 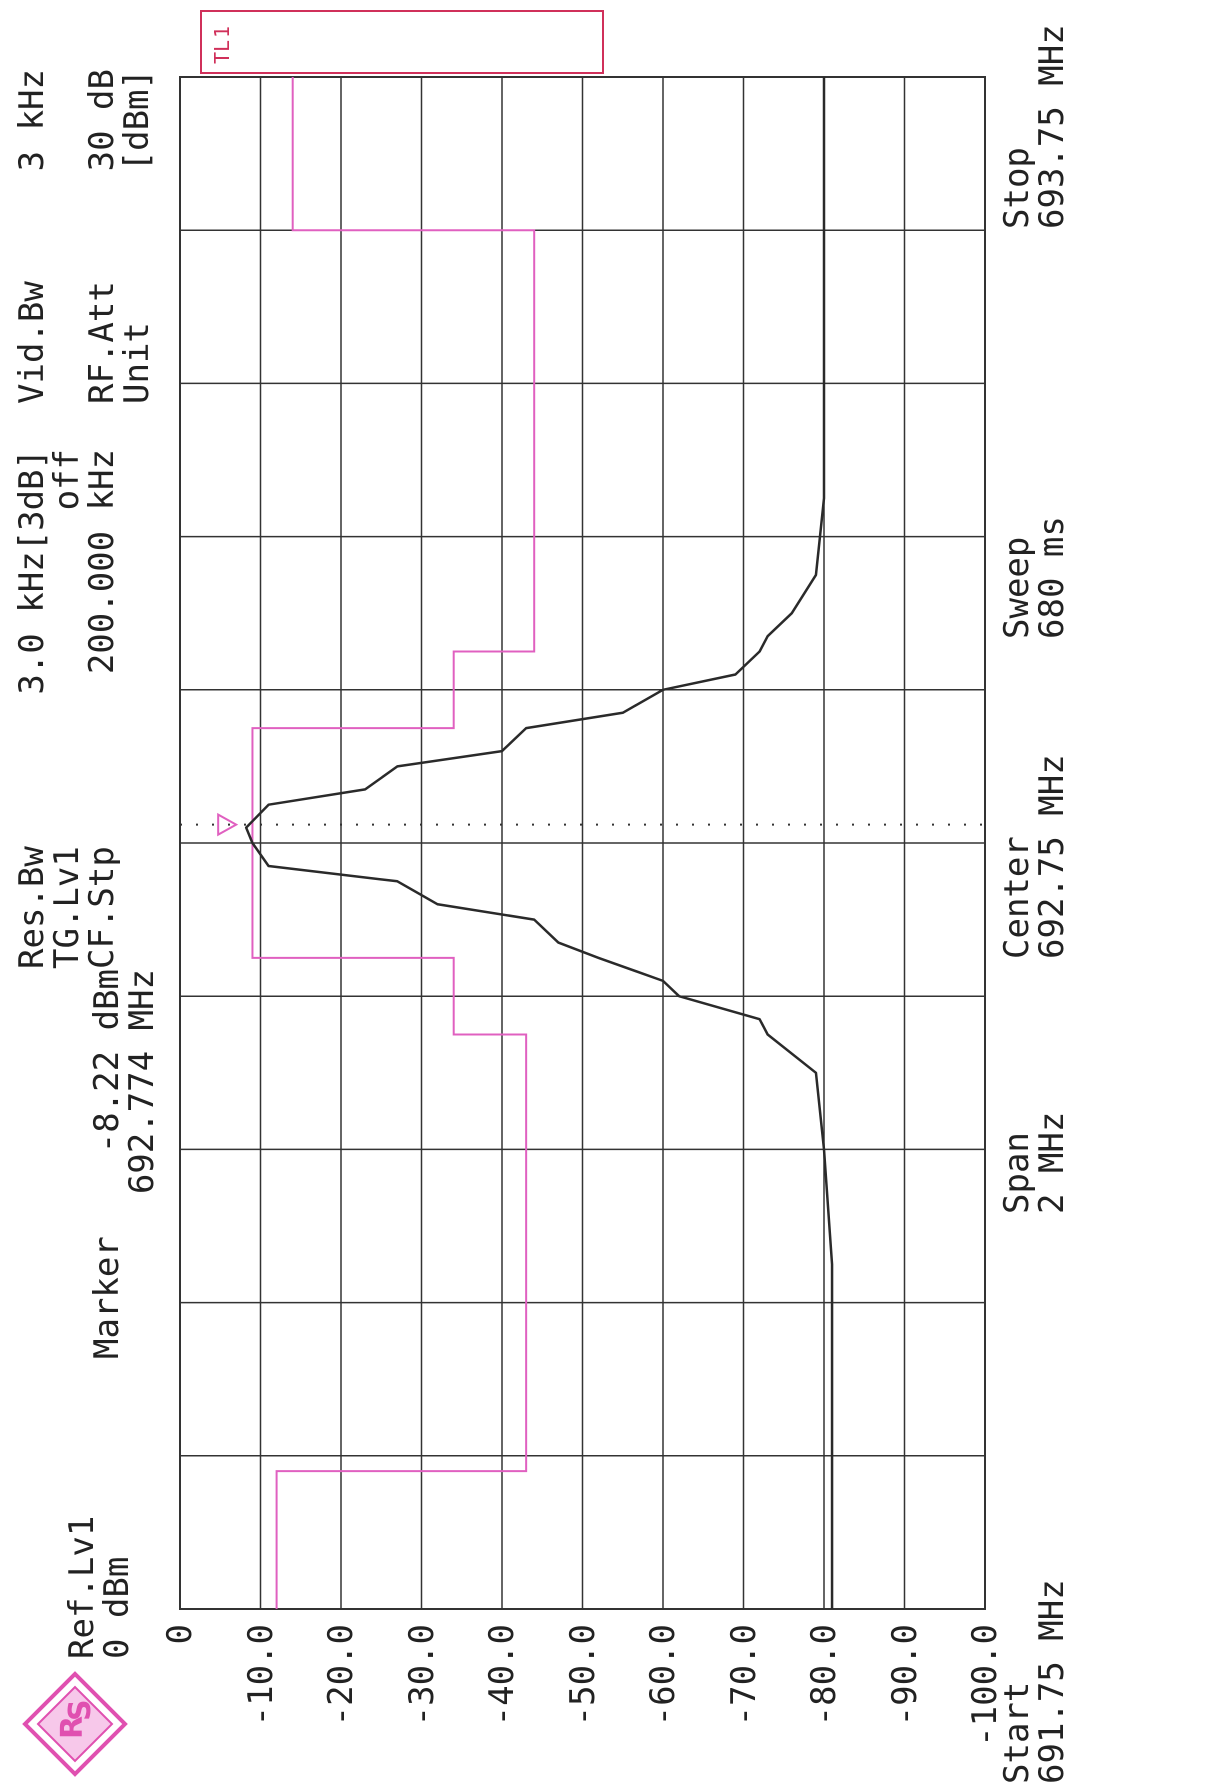 I want to click on y-tick-label: -50.0, so click(x=582, y=1675).